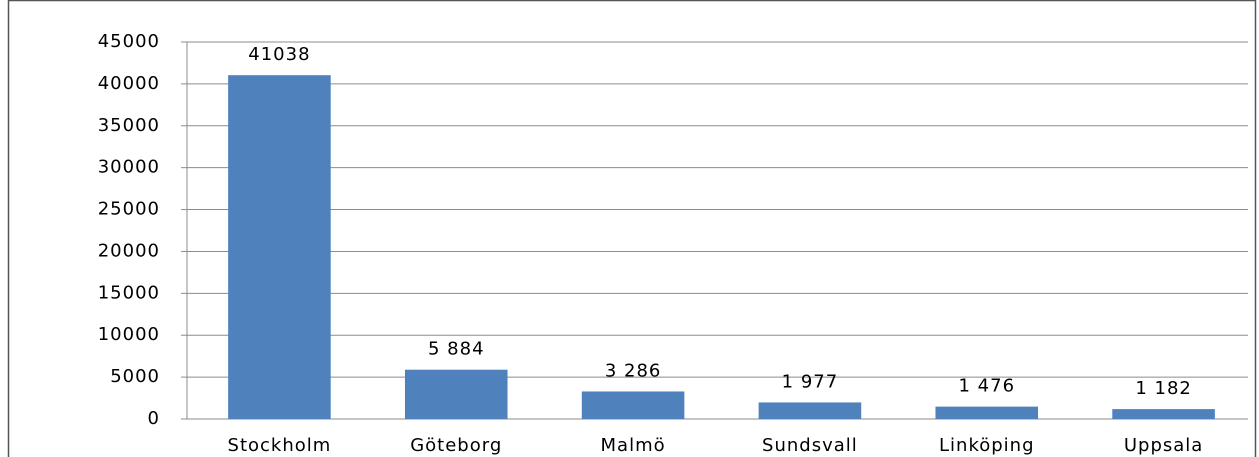 This screenshot has height=457, width=1259. I want to click on y-tick-label: 20000, so click(129, 250).